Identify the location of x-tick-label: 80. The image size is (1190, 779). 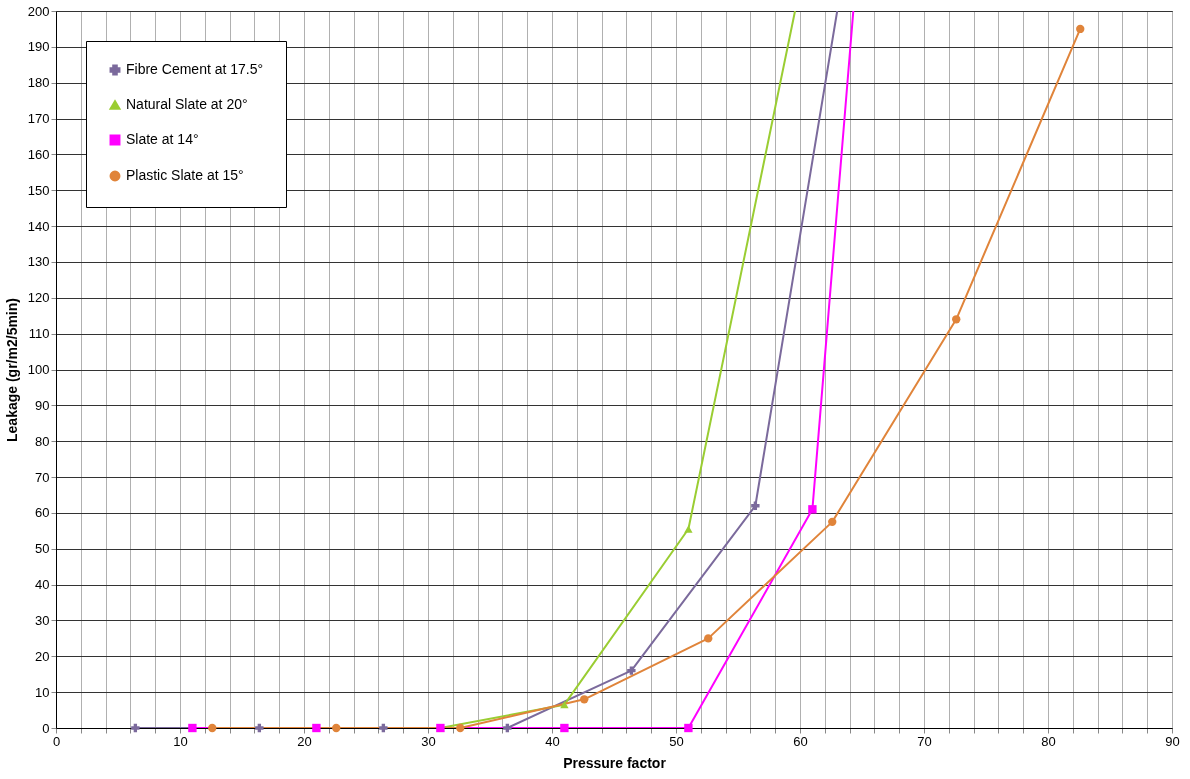
(1048, 741).